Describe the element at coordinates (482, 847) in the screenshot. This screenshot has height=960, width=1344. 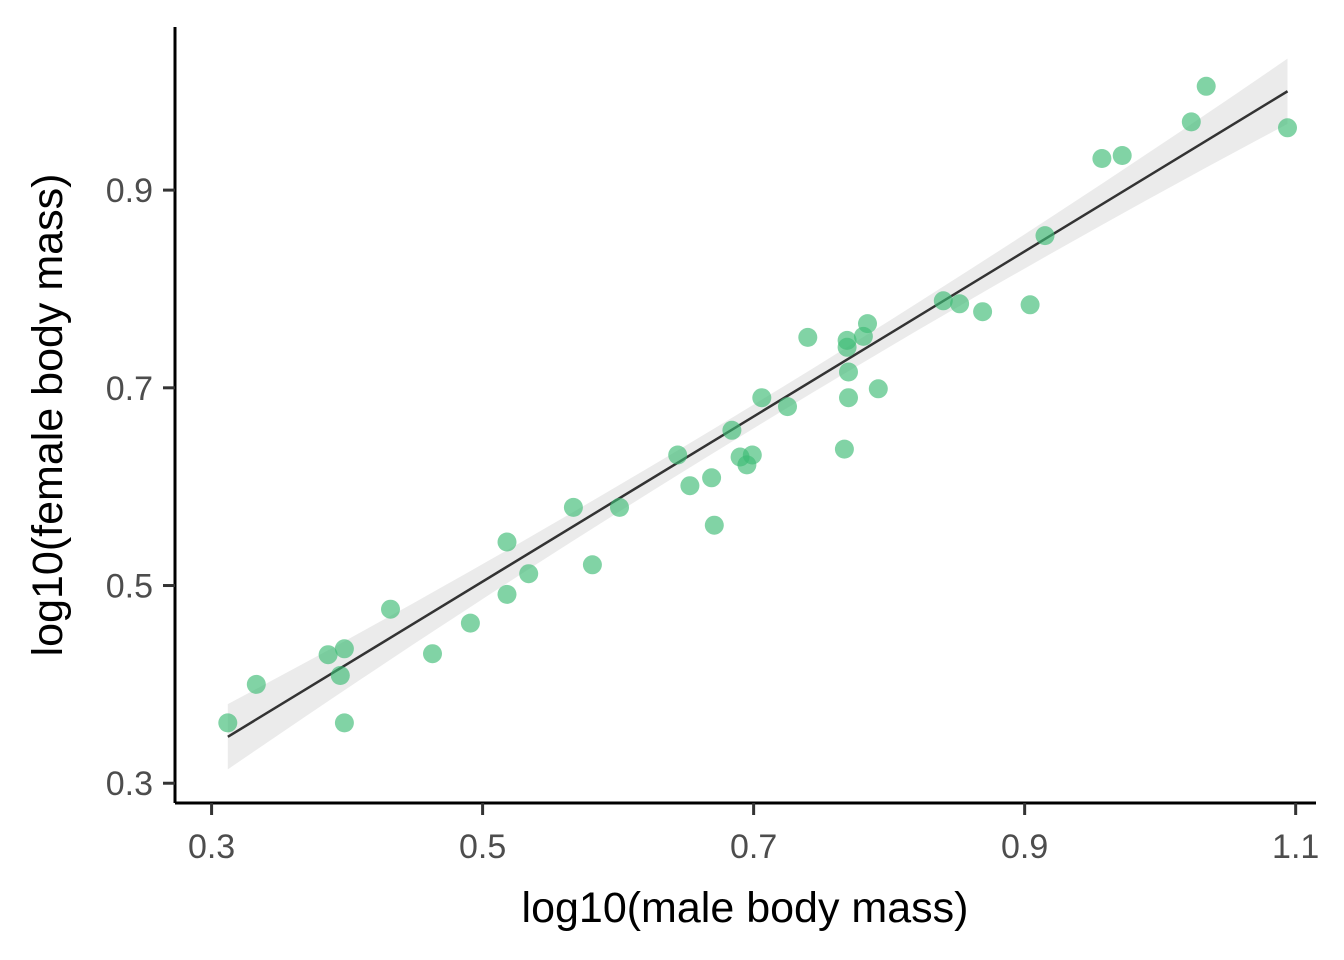
I see `x-tick-label: 0.5` at that location.